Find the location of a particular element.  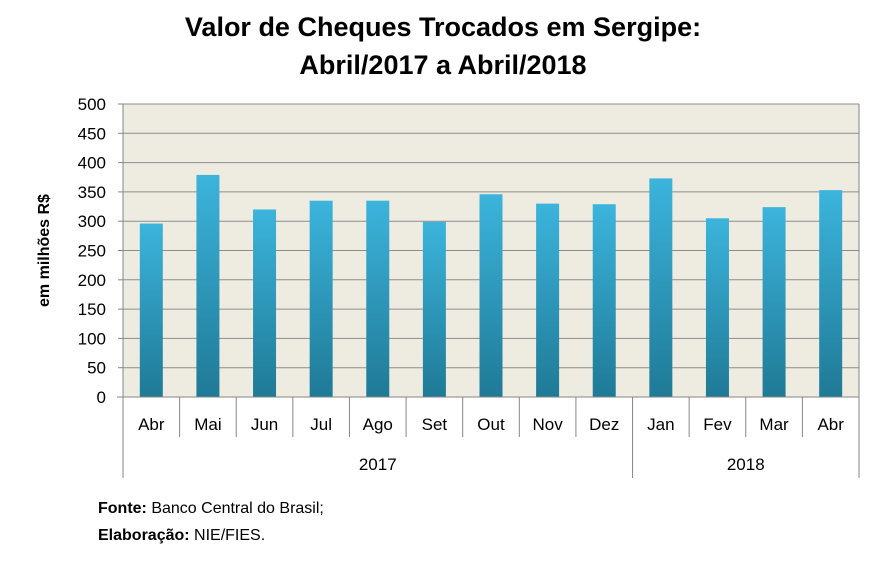

y-tick-label: 500 is located at coordinates (92, 104).